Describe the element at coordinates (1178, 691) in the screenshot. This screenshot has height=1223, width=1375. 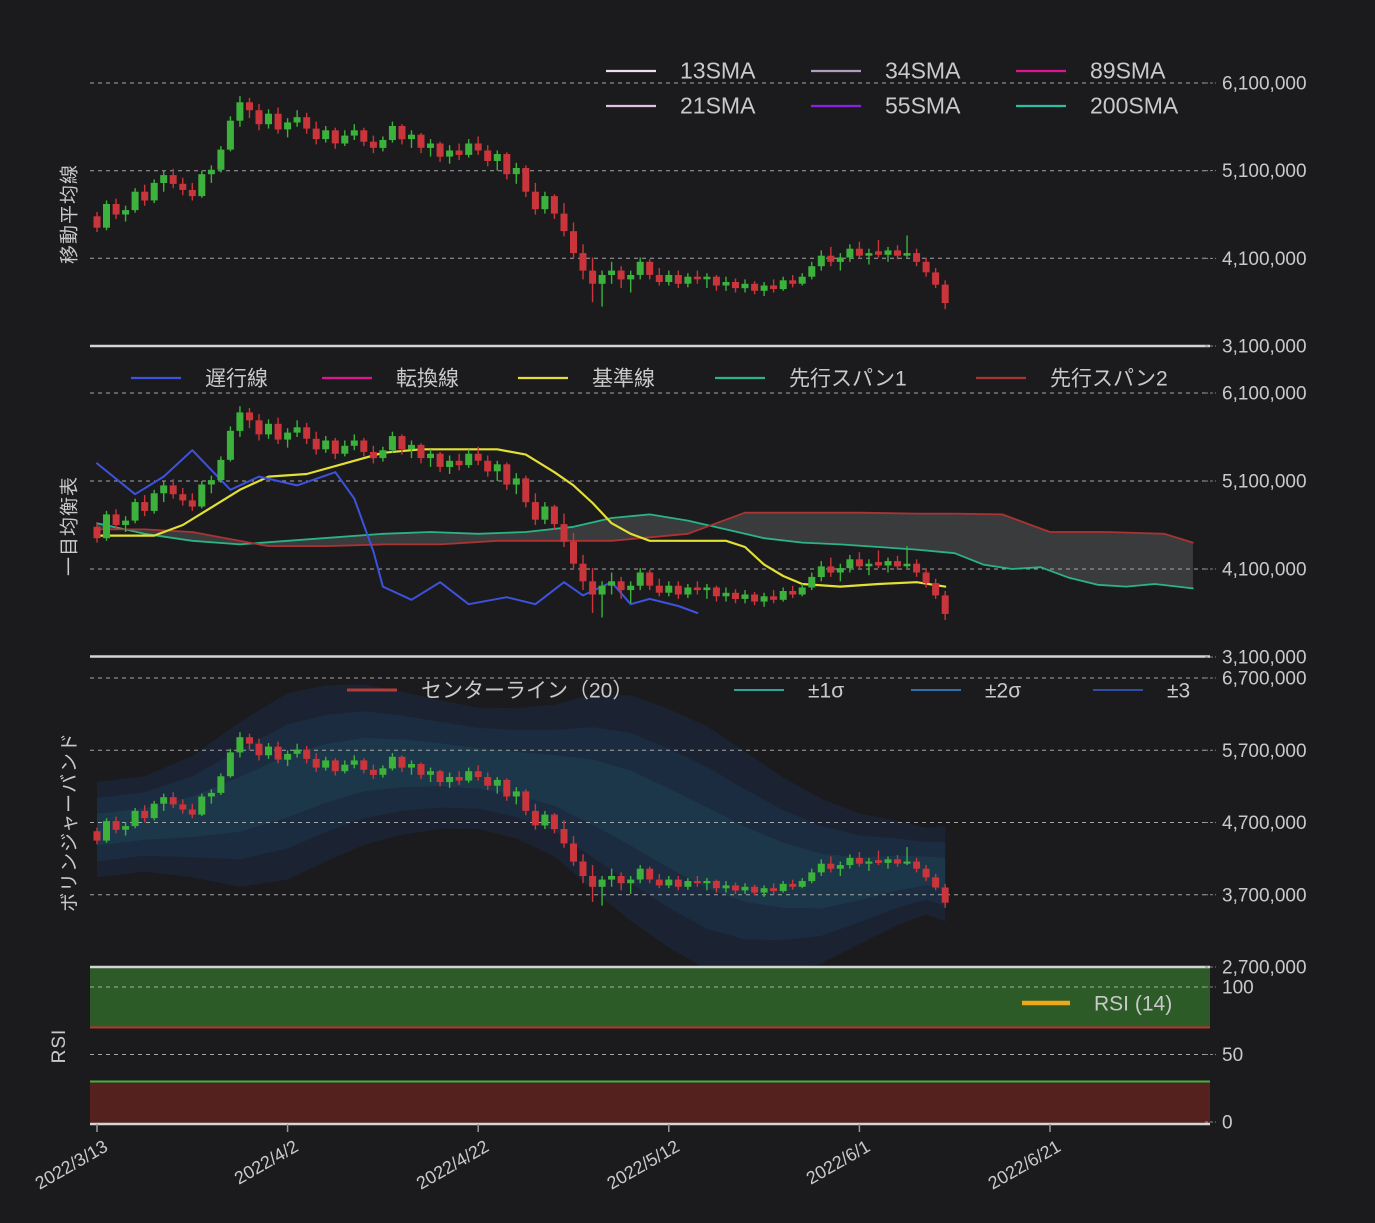
I see `legend-label: ±3` at that location.